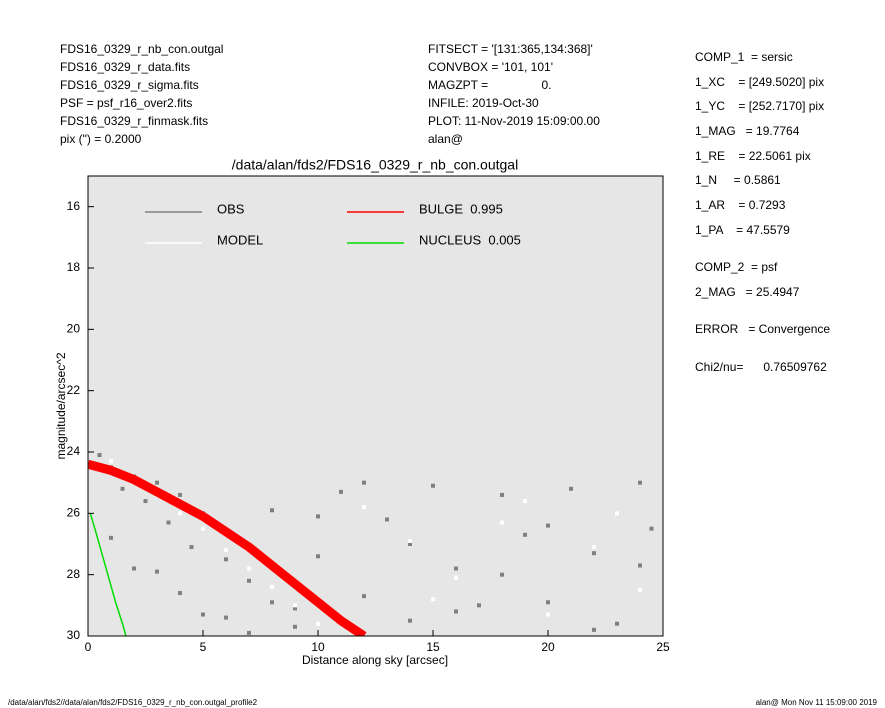 The height and width of the screenshot is (708, 885). What do you see at coordinates (240, 239) in the screenshot?
I see `legend-label: MODEL` at bounding box center [240, 239].